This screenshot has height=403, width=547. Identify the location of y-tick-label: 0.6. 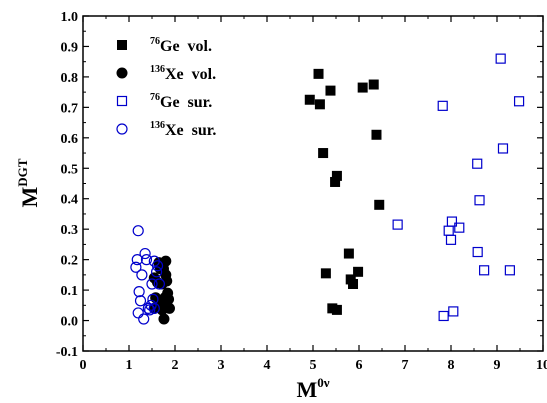
(70, 139).